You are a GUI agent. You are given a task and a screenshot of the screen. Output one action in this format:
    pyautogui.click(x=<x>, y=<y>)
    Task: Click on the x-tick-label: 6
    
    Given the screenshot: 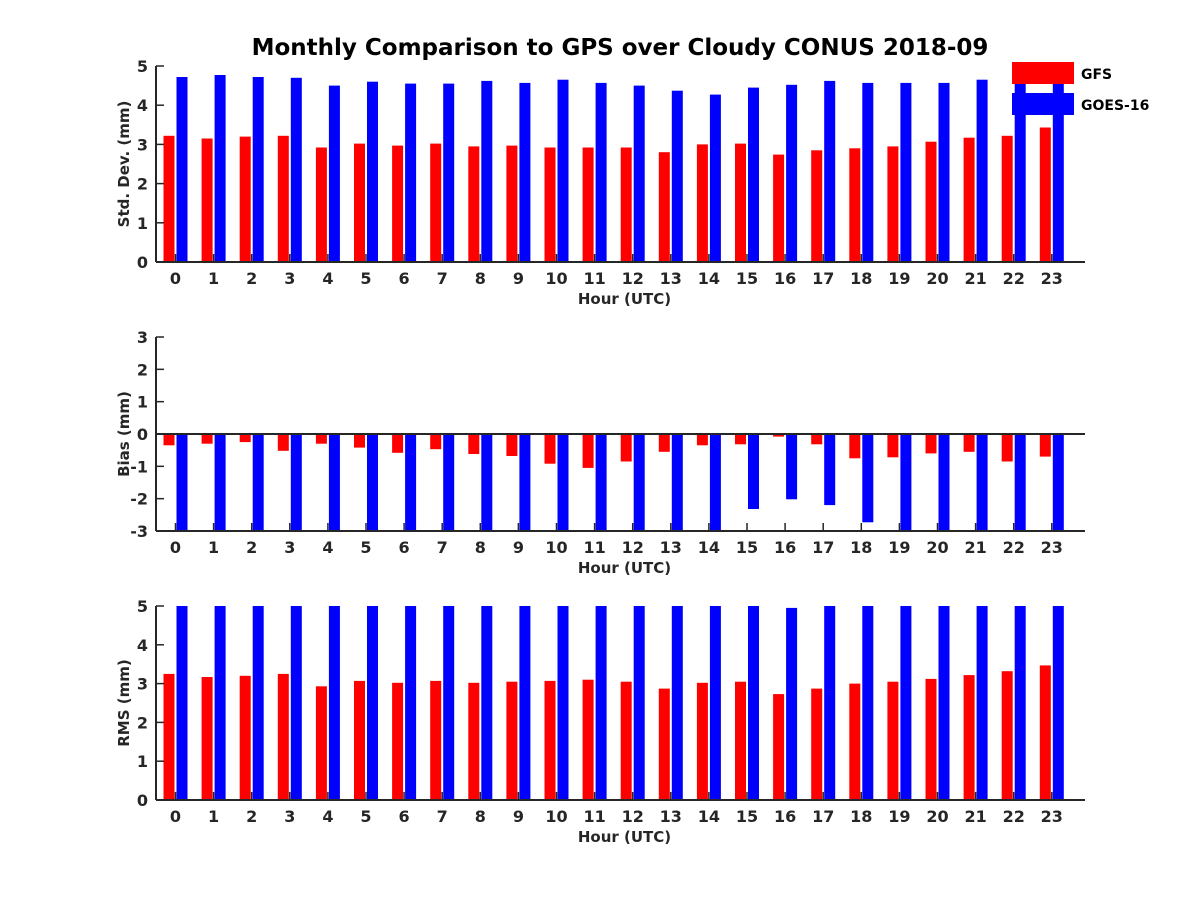 What is the action you would take?
    pyautogui.click(x=404, y=816)
    